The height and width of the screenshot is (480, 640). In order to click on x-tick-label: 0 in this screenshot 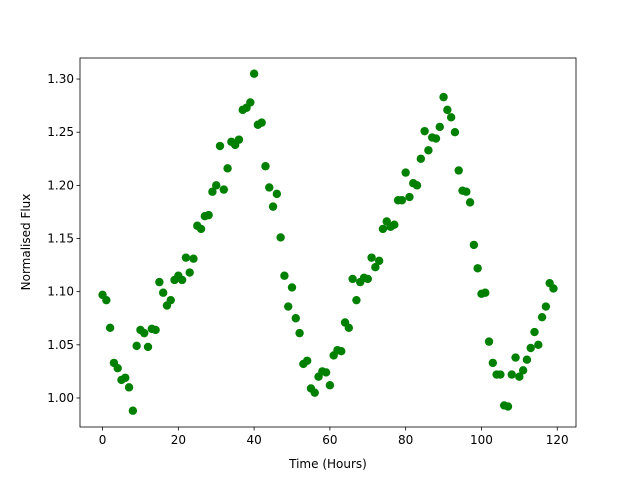, I will do `click(103, 440)`.